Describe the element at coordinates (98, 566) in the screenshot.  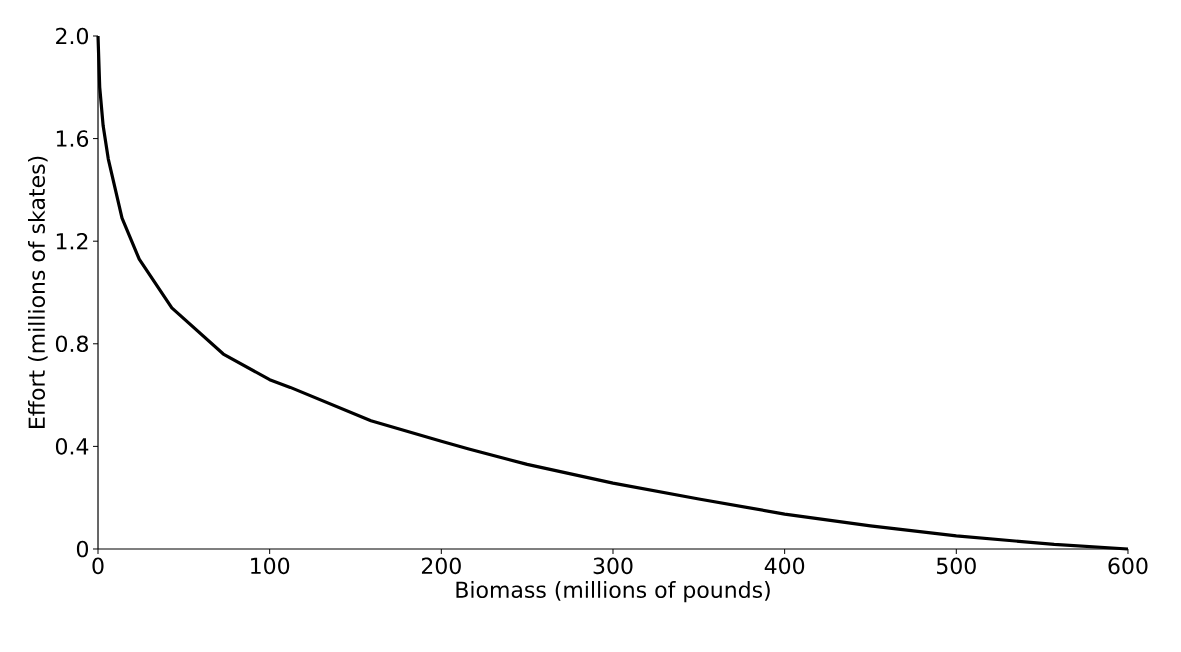
I see `x-tick-label: 0` at that location.